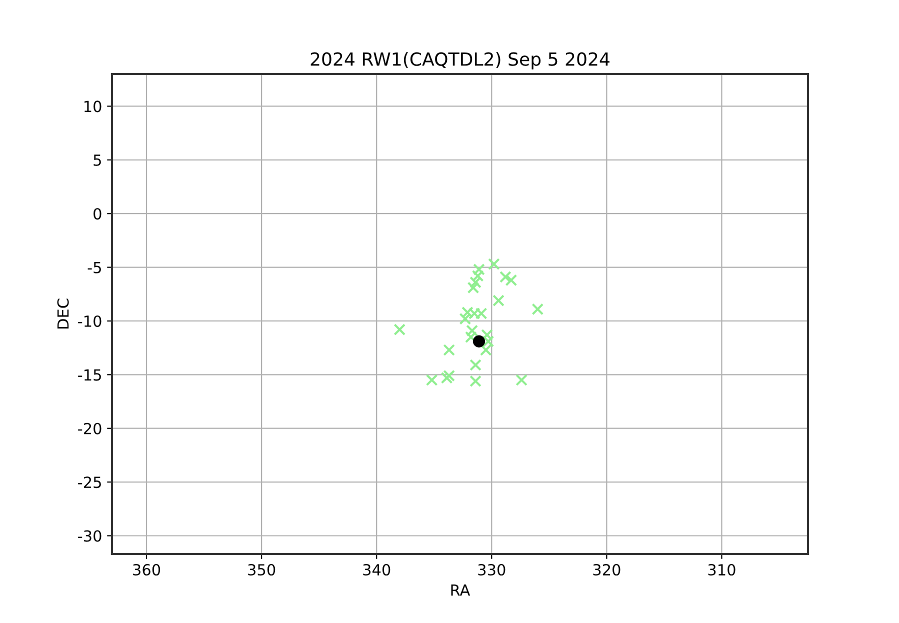 This screenshot has height=623, width=899. Describe the element at coordinates (262, 570) in the screenshot. I see `x-tick-label: 350` at that location.